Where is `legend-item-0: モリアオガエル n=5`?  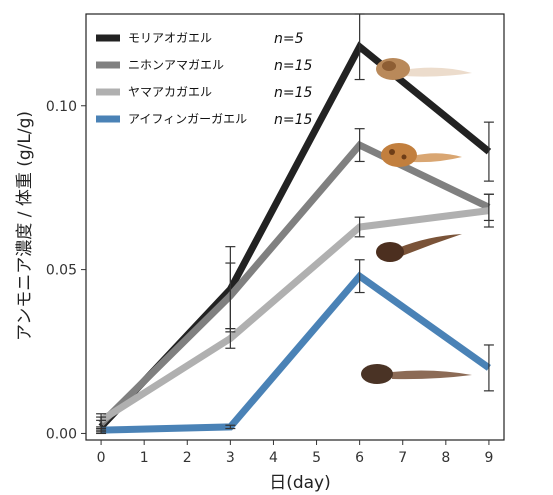 legend-item-0: モリアオガエル n=5 is located at coordinates (200, 39).